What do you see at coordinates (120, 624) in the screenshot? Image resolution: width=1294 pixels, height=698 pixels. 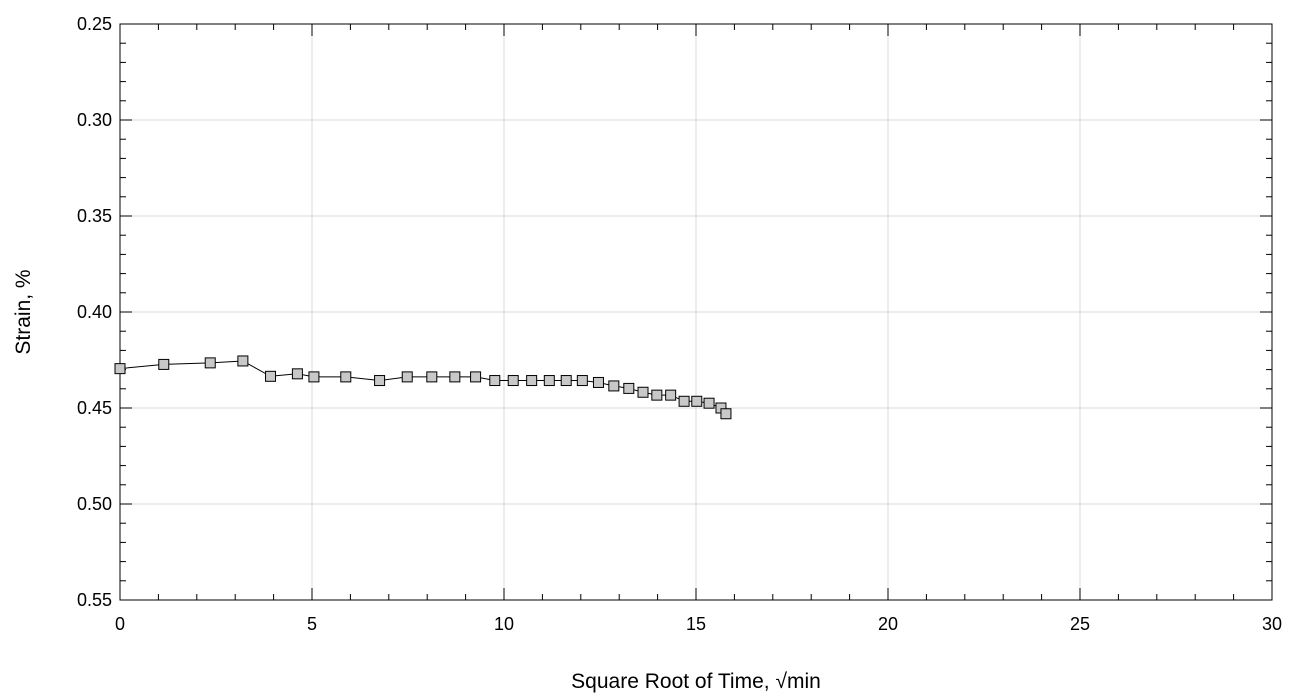 I see `x-tick-label: 0` at bounding box center [120, 624].